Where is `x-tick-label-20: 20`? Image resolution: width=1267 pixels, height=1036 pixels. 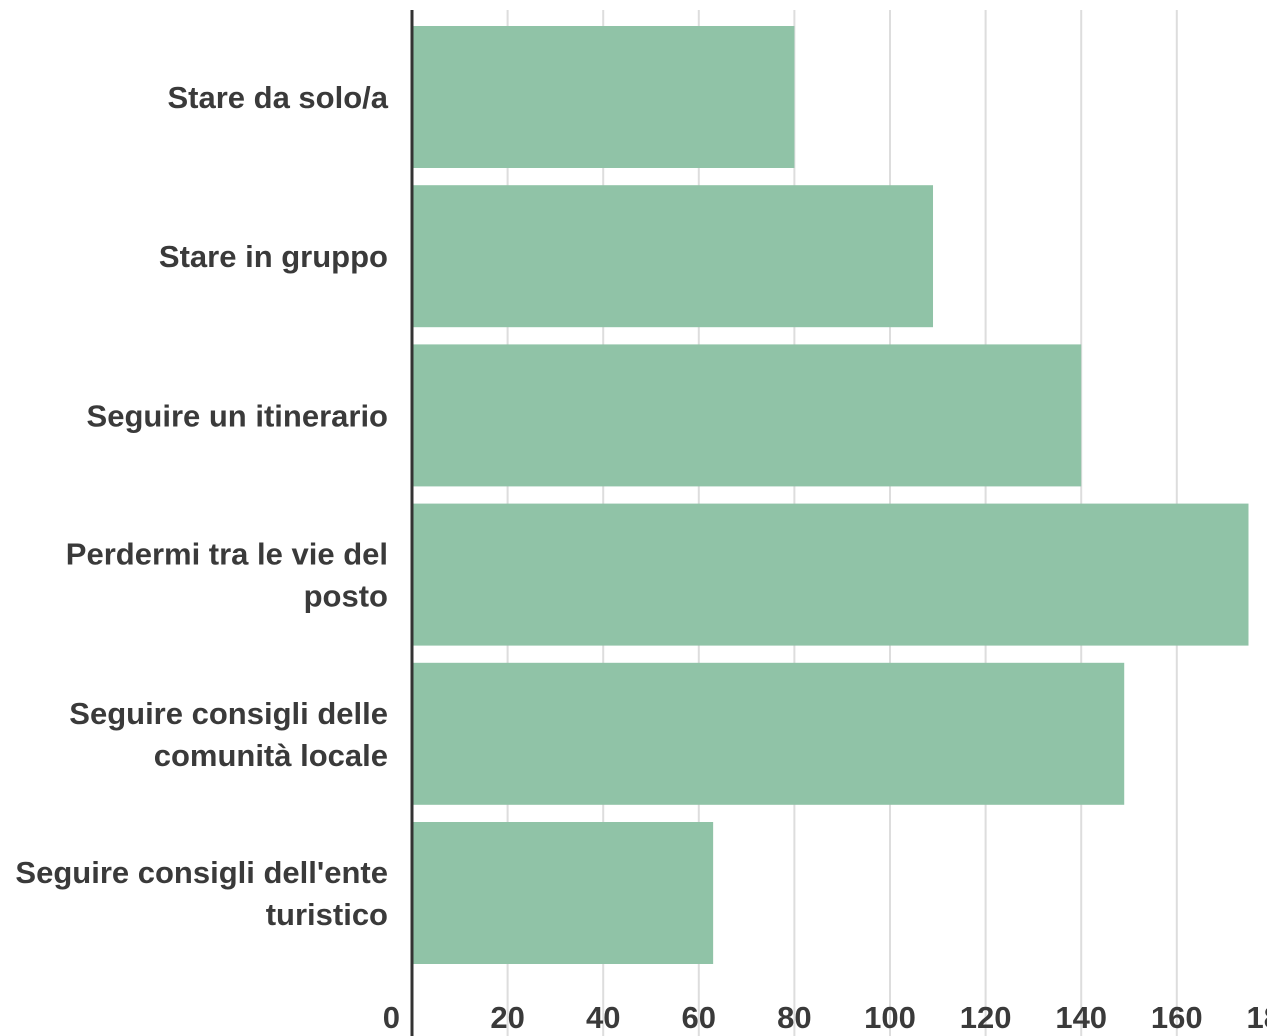 x-tick-label-20: 20 is located at coordinates (507, 1017).